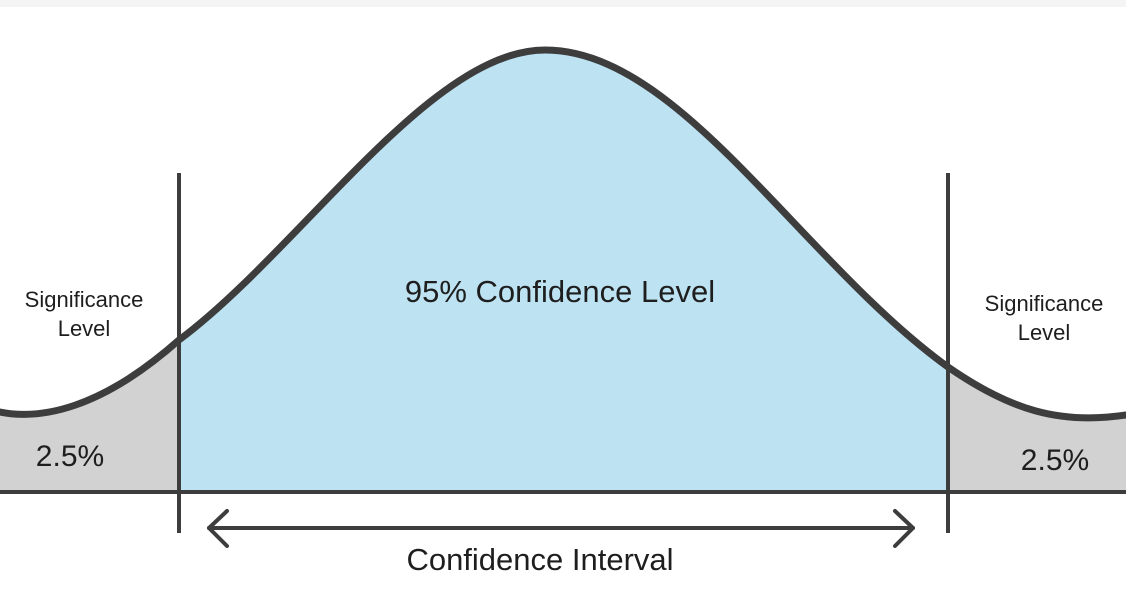 The width and height of the screenshot is (1126, 594). What do you see at coordinates (70, 456) in the screenshot?
I see `left-tail-value: 2.5%` at bounding box center [70, 456].